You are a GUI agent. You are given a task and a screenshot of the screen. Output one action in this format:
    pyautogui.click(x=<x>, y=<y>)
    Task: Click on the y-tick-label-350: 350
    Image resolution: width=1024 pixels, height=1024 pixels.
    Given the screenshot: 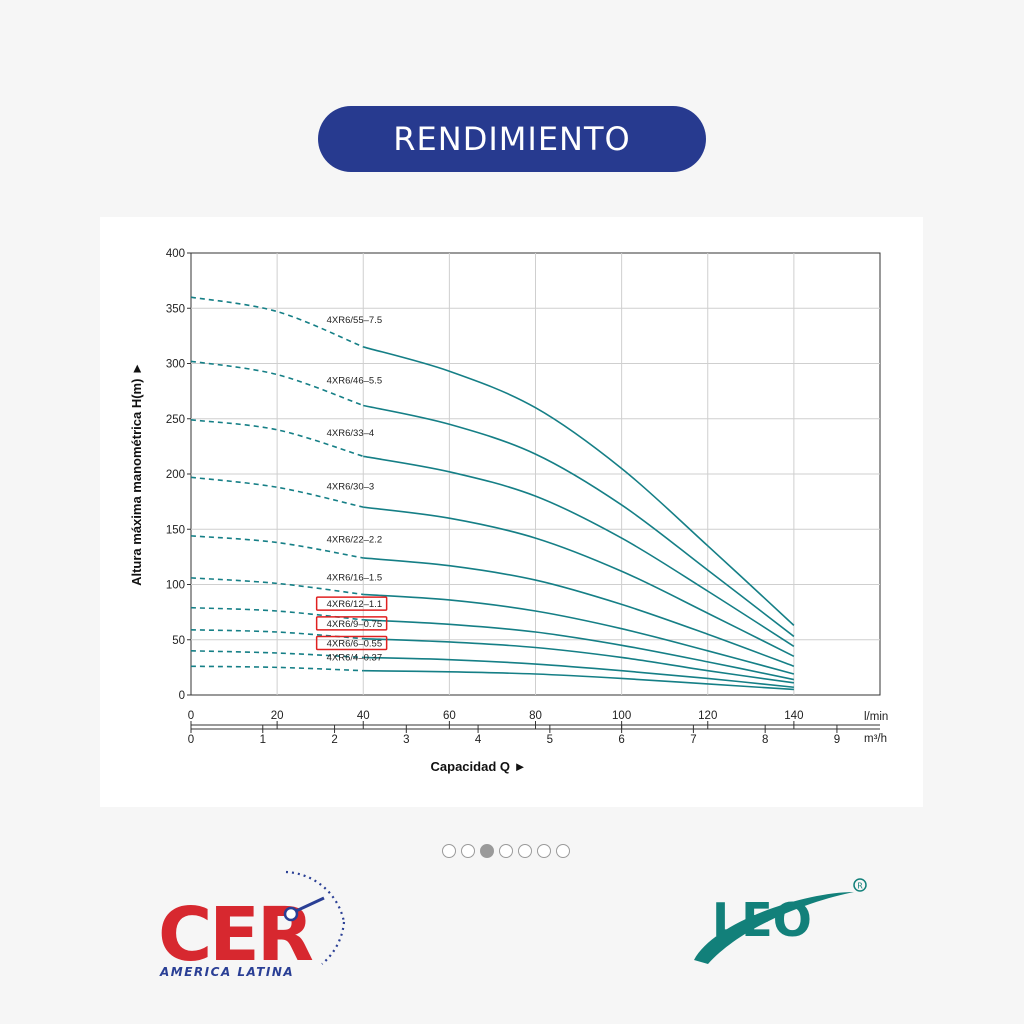 What is the action you would take?
    pyautogui.click(x=175, y=309)
    